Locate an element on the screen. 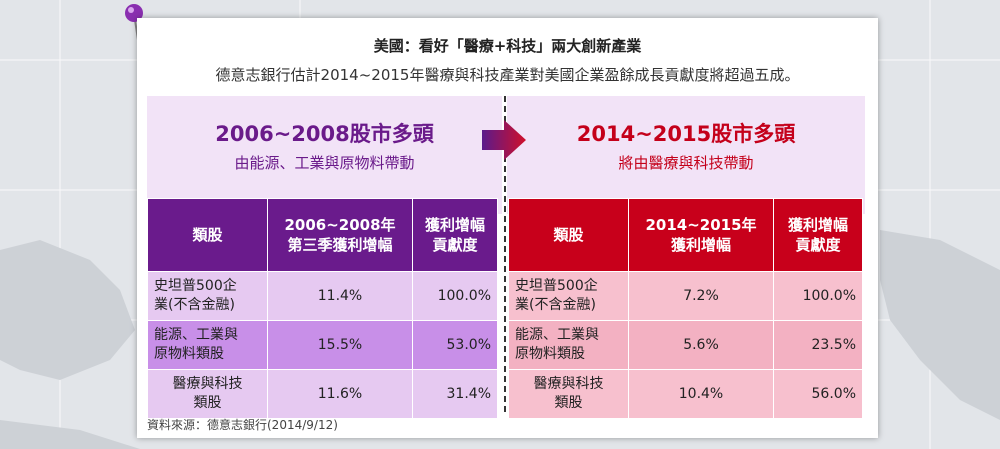 The width and height of the screenshot is (1000, 449). growth-cell: 11.6% is located at coordinates (340, 394).